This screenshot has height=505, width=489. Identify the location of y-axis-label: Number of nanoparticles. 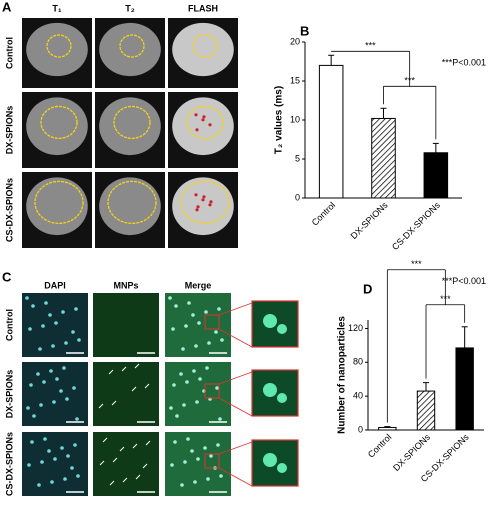
(342, 375).